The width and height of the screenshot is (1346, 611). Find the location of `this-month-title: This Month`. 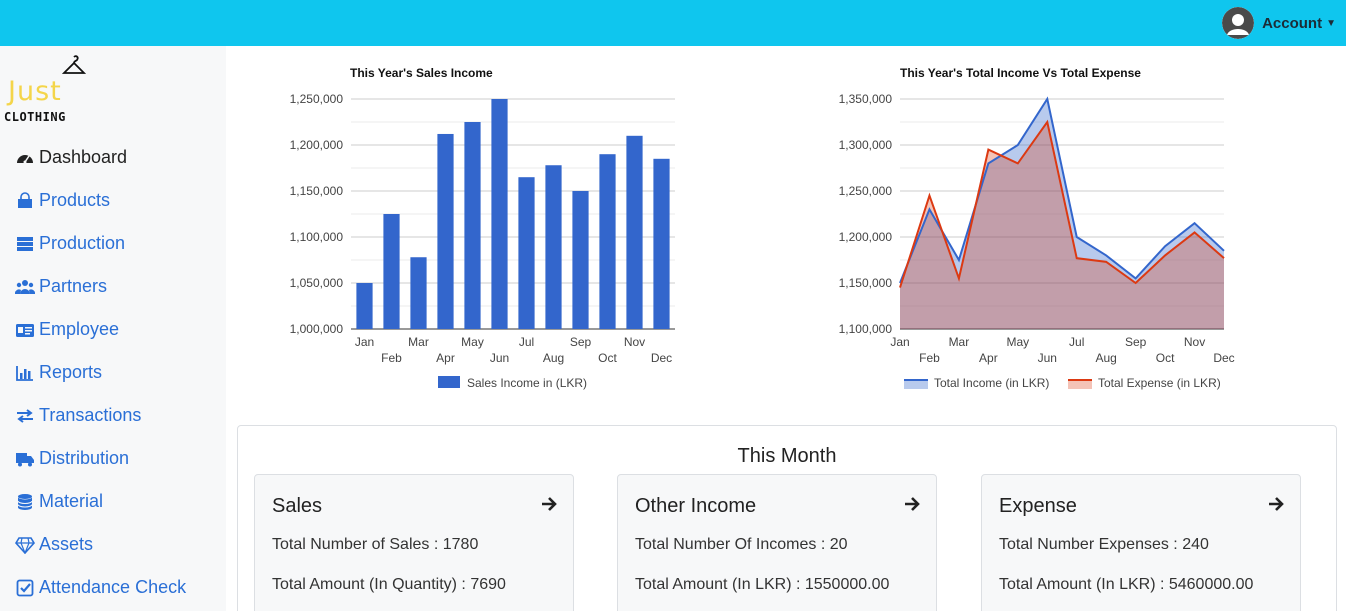

this-month-title: This Month is located at coordinates (787, 456).